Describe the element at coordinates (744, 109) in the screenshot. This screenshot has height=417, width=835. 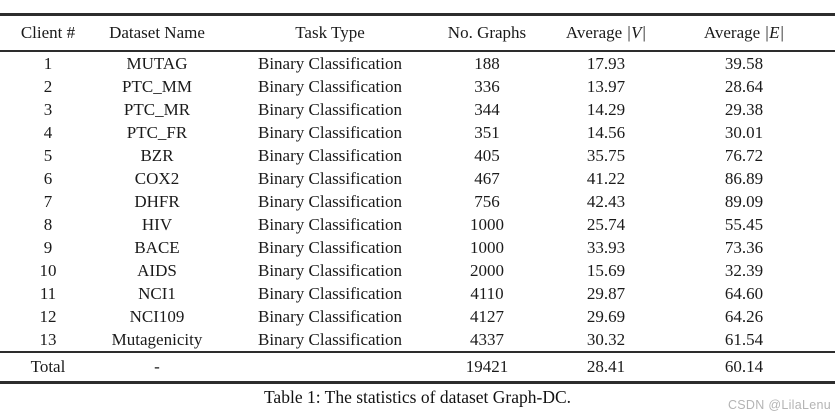
I see `table-cell: 29.38` at that location.